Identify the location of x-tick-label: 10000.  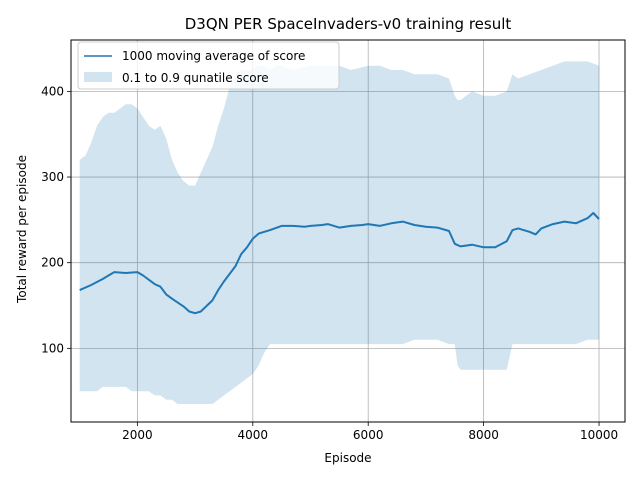
(599, 435).